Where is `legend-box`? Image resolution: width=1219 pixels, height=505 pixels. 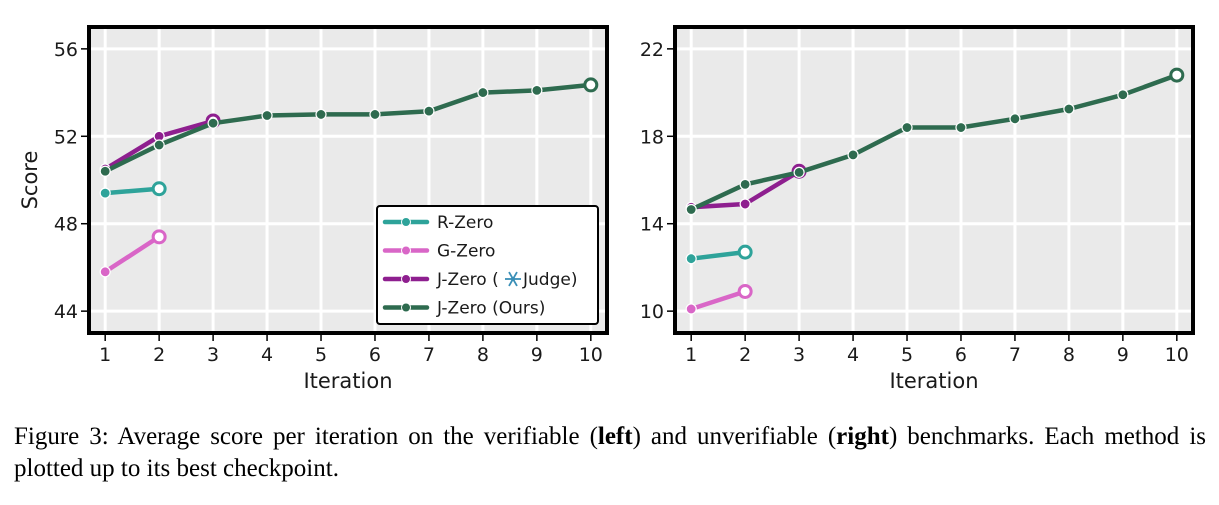 legend-box is located at coordinates (487, 265).